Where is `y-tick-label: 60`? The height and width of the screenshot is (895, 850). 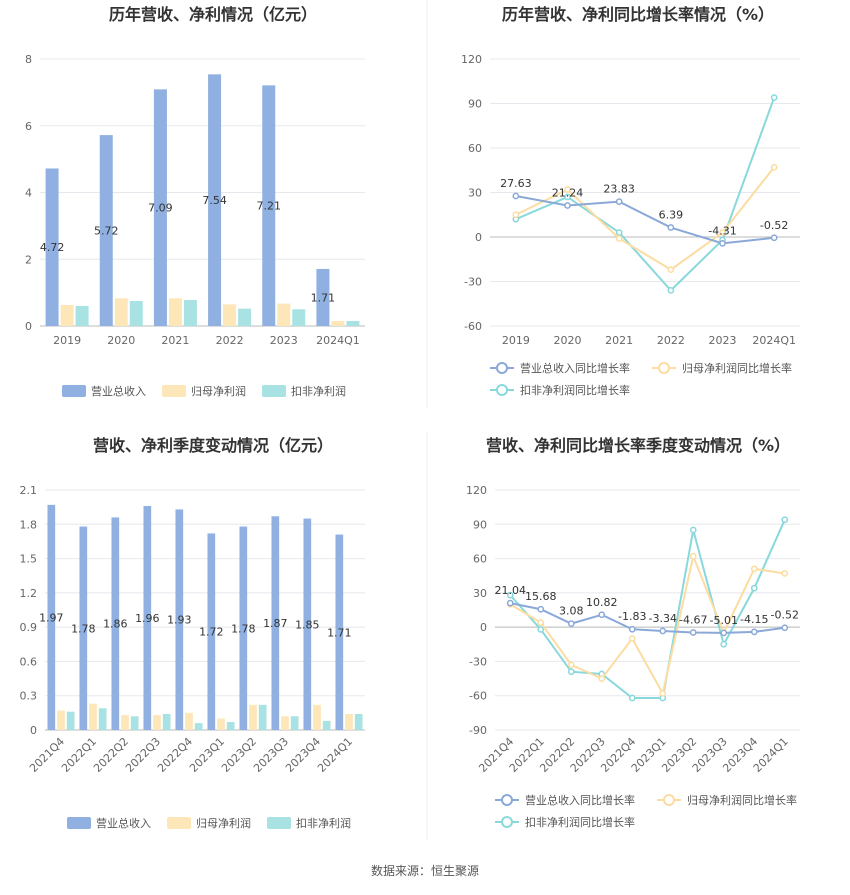 y-tick-label: 60 is located at coordinates (480, 559).